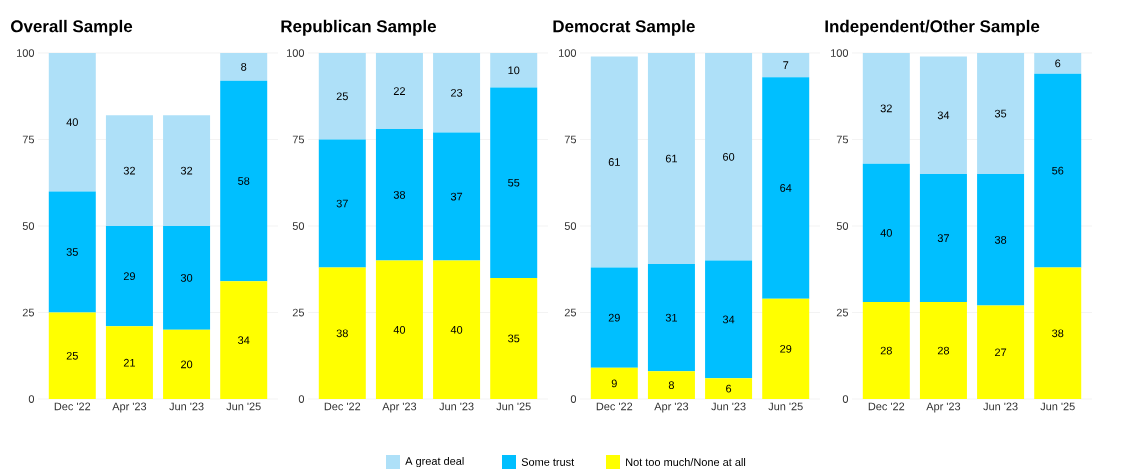 The image size is (1137, 473). I want to click on data-label: 22, so click(399, 91).